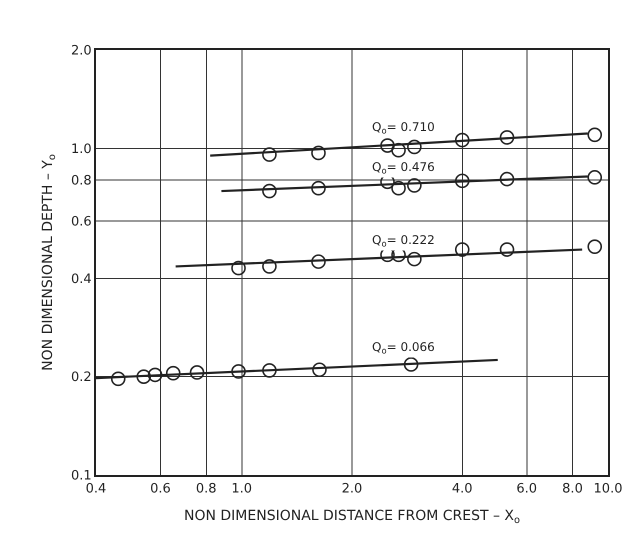 This screenshot has height=550, width=634. I want to click on annotation: Q$_{o}$= 0.710, so click(403, 128).